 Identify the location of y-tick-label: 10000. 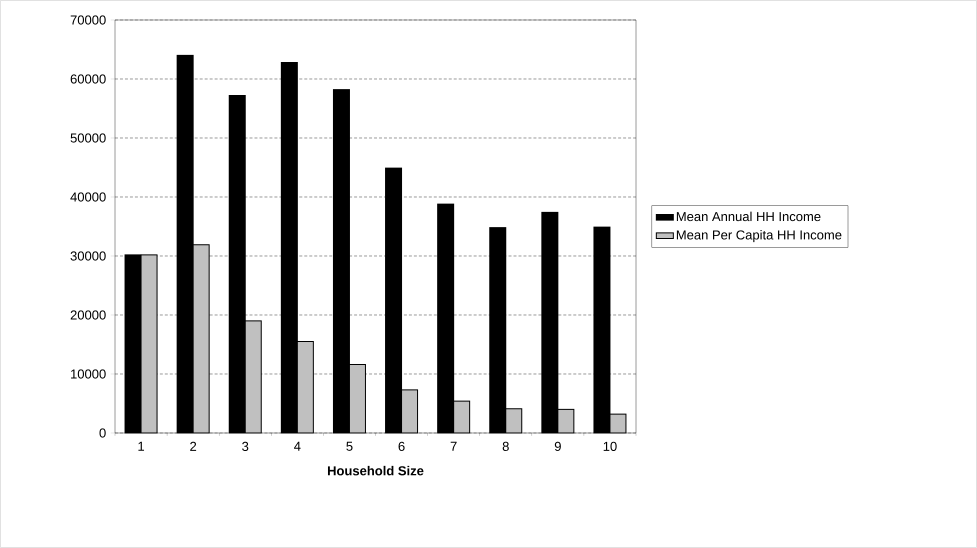
(88, 374).